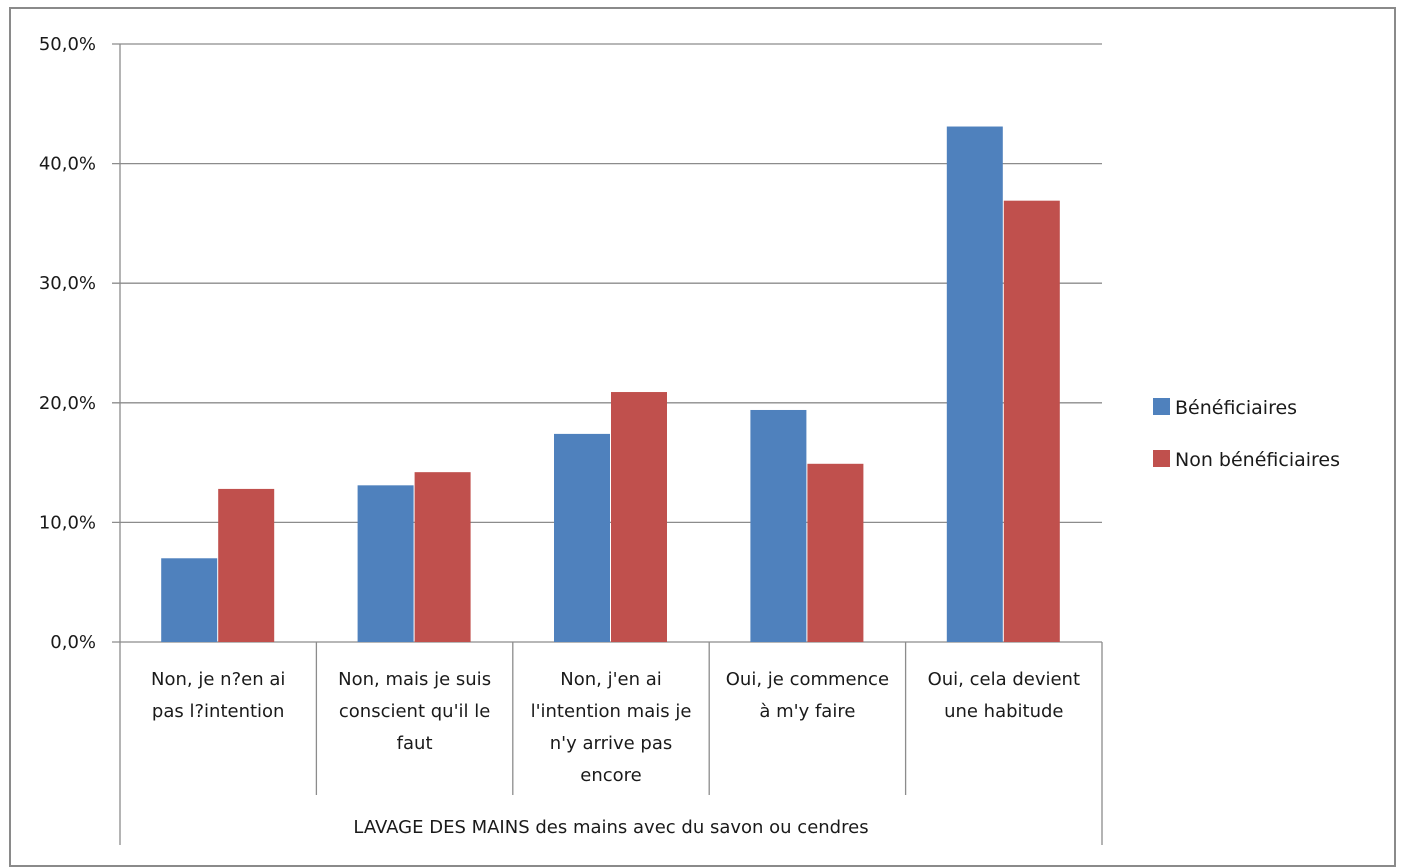  Describe the element at coordinates (414, 679) in the screenshot. I see `x-category-label: Non, mais je suis` at that location.